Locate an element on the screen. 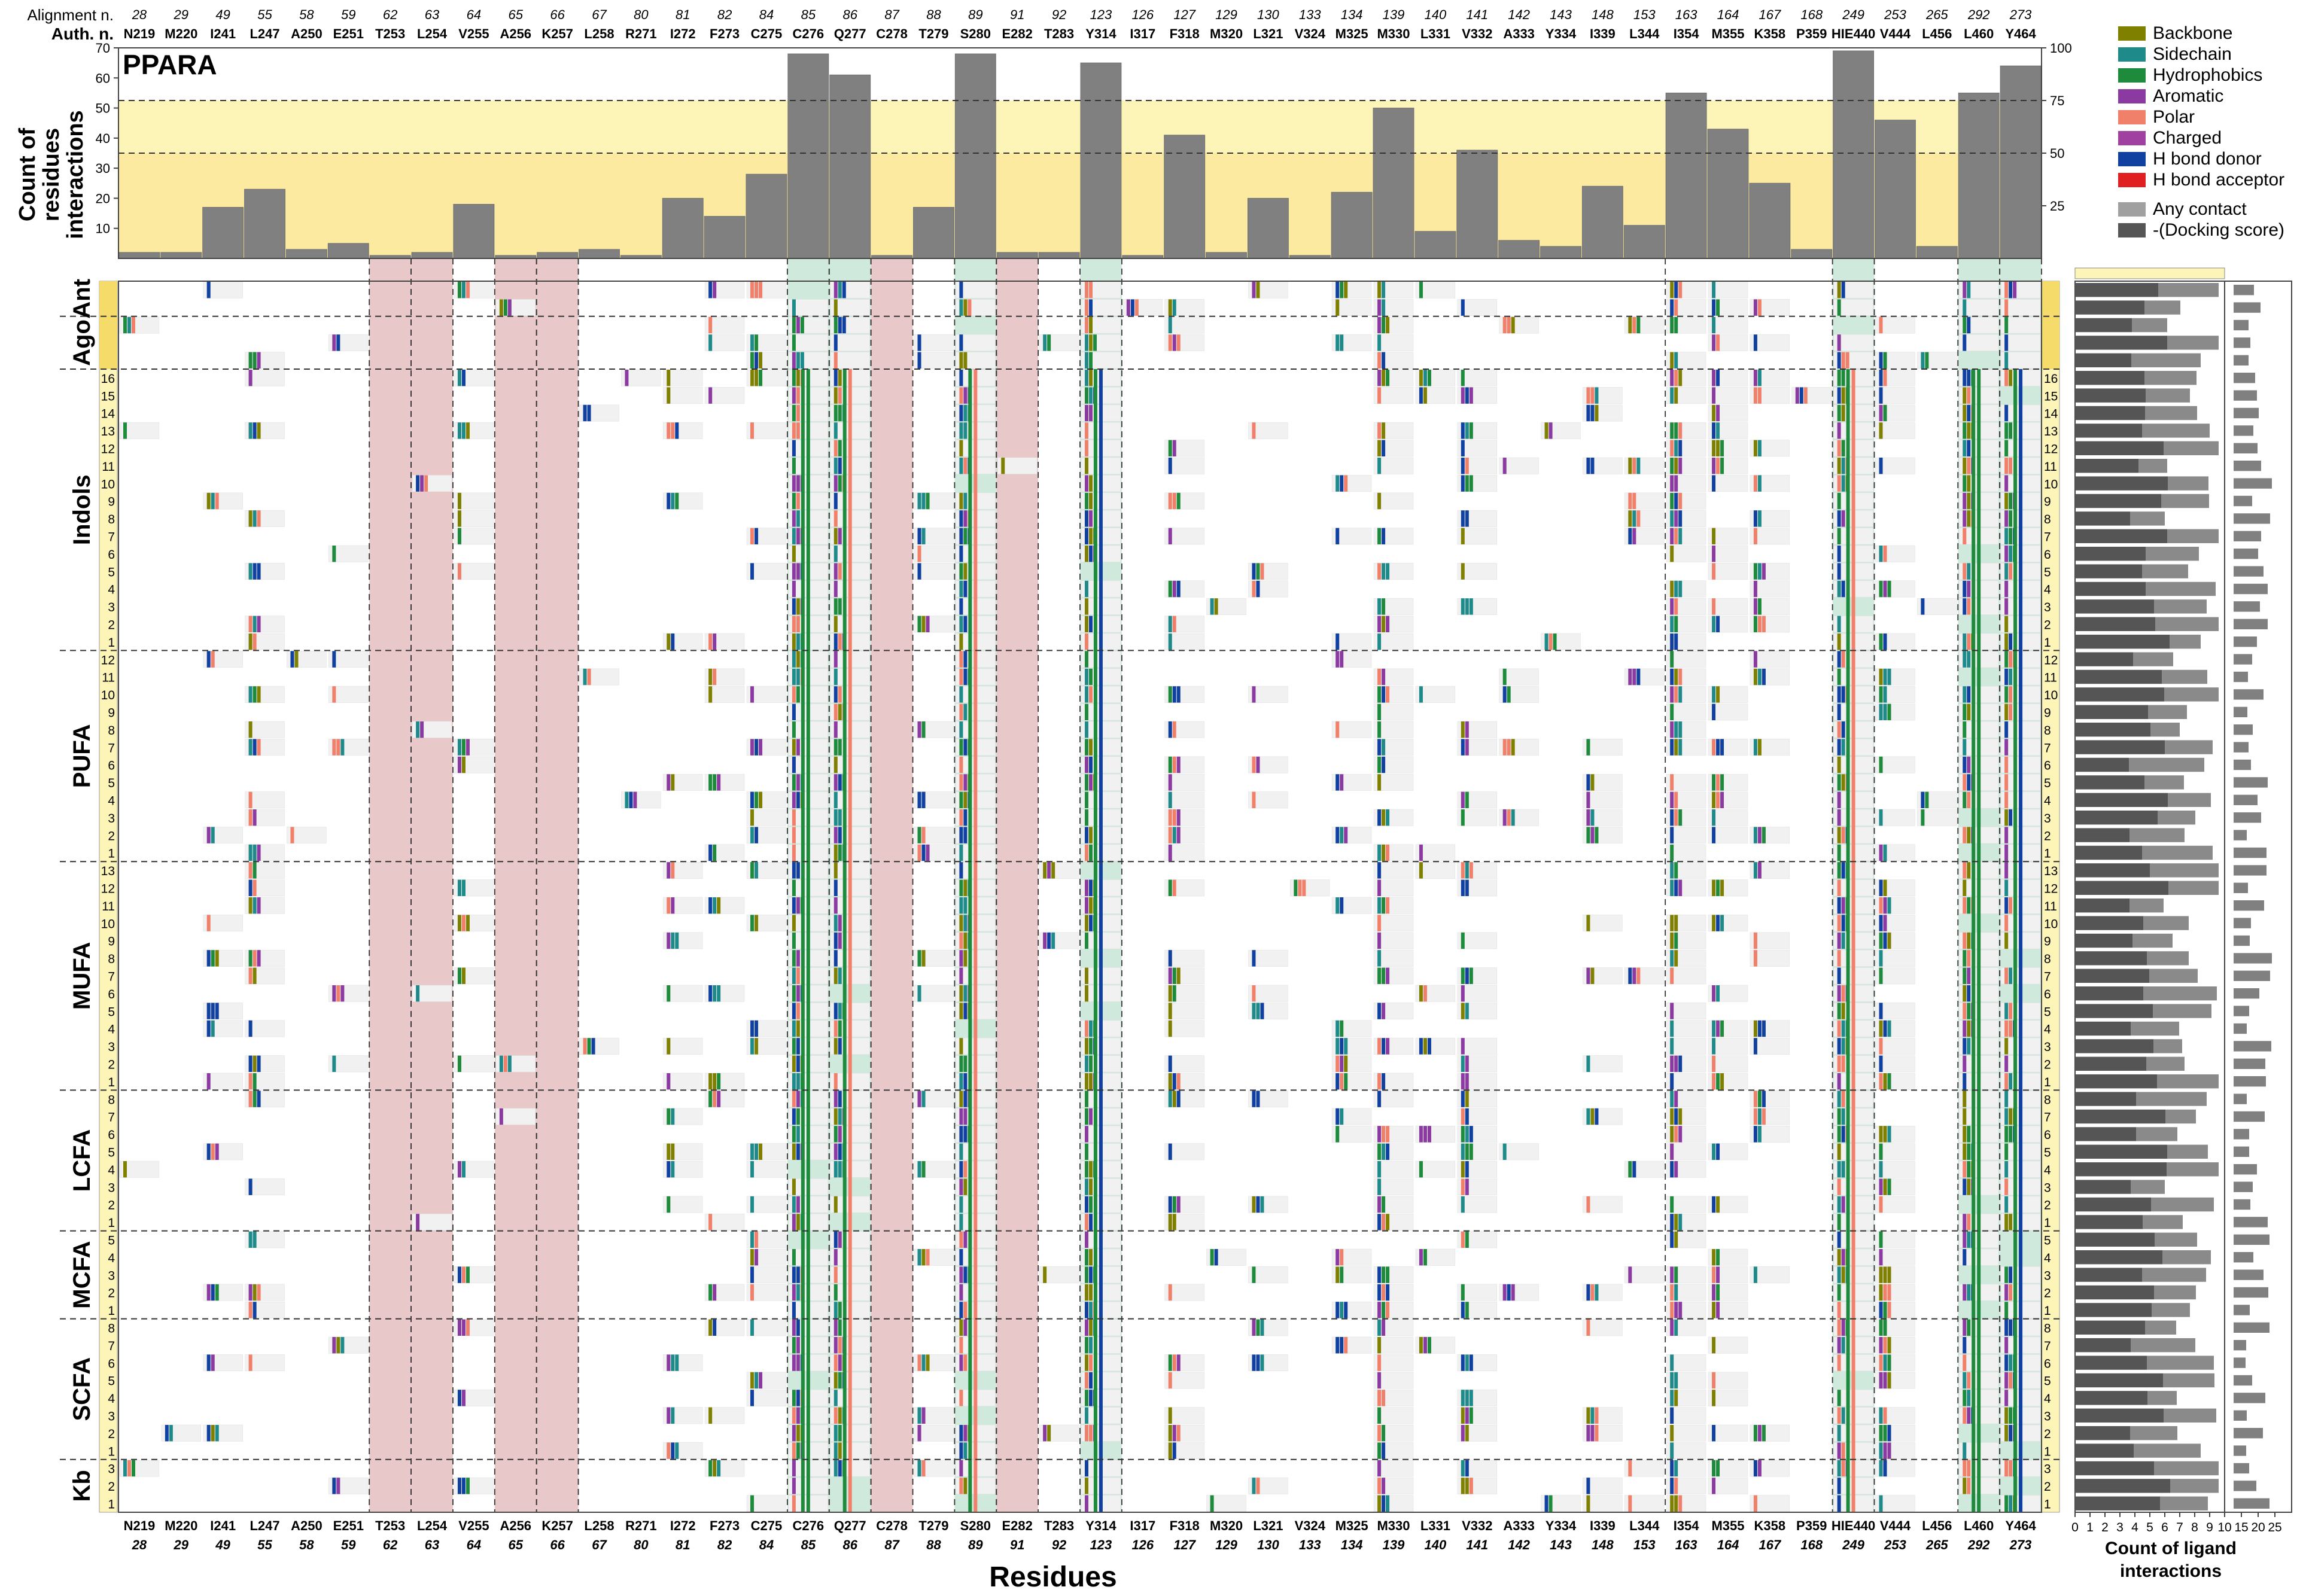 The height and width of the screenshot is (1596, 2306). alignment-label-bottom: 265 is located at coordinates (1936, 1544).